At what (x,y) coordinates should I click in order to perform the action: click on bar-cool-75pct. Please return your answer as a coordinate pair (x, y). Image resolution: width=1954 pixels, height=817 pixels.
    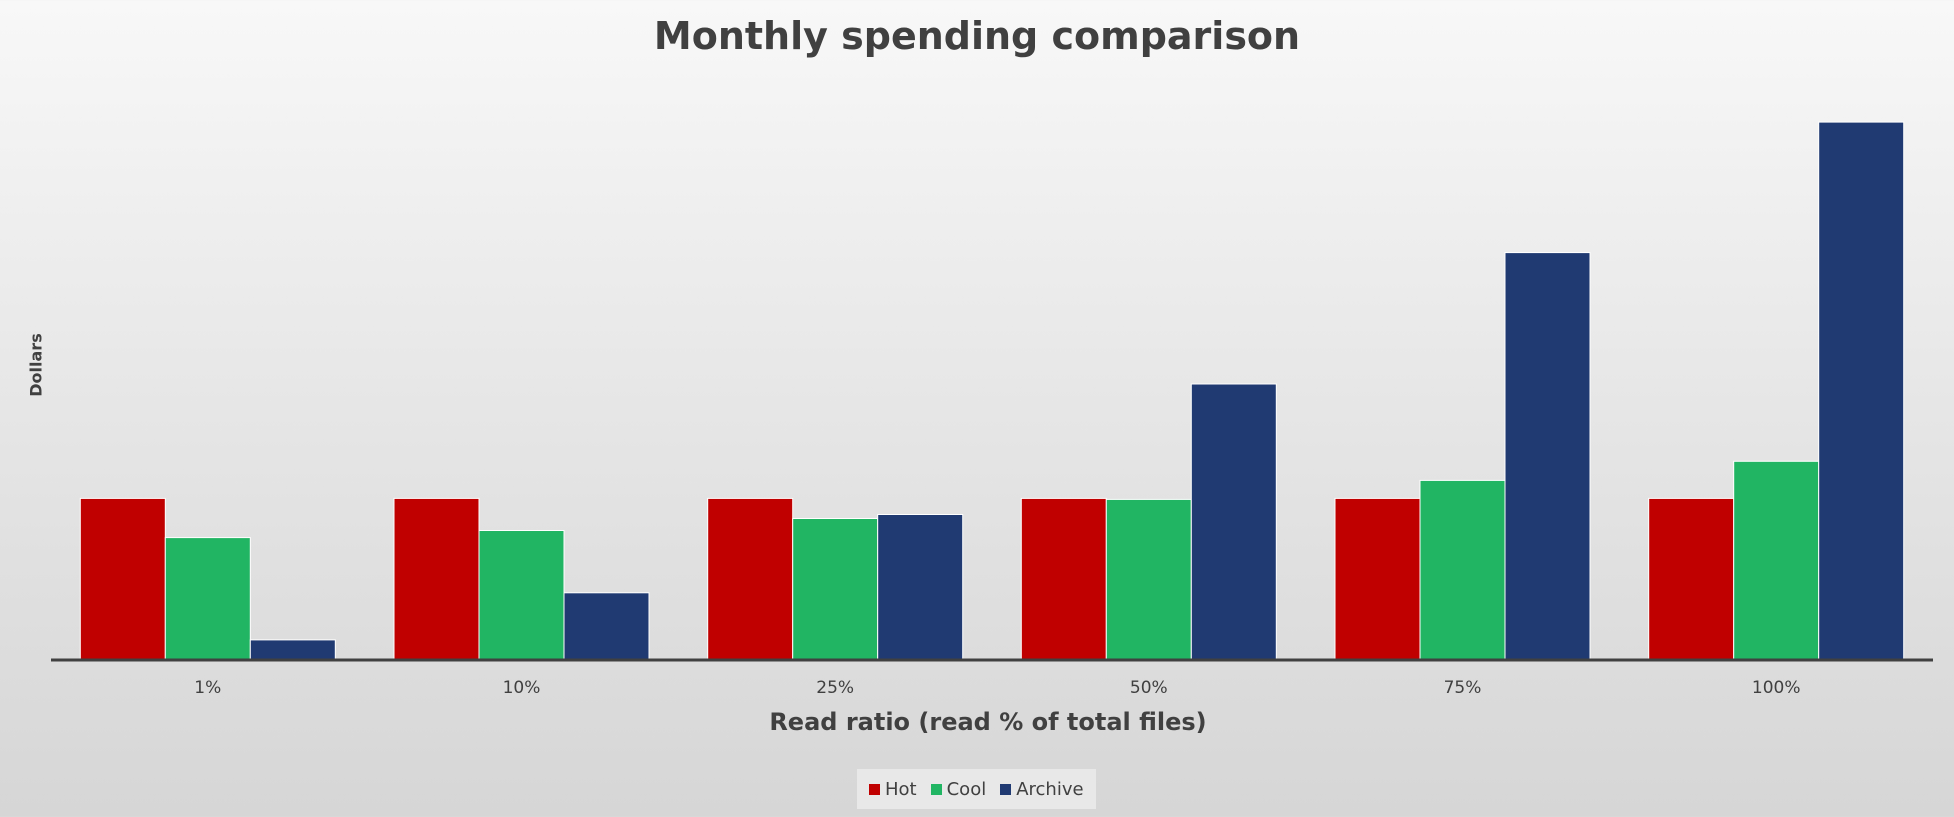
    Looking at the image, I should click on (1462, 569).